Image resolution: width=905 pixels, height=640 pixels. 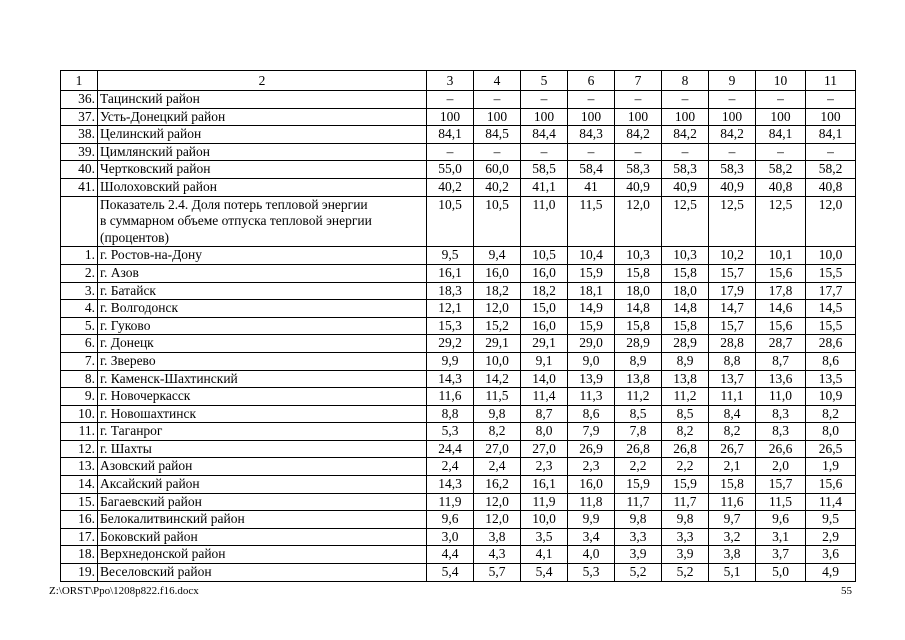 What do you see at coordinates (591, 343) in the screenshot?
I see `value-cell: 29,0` at bounding box center [591, 343].